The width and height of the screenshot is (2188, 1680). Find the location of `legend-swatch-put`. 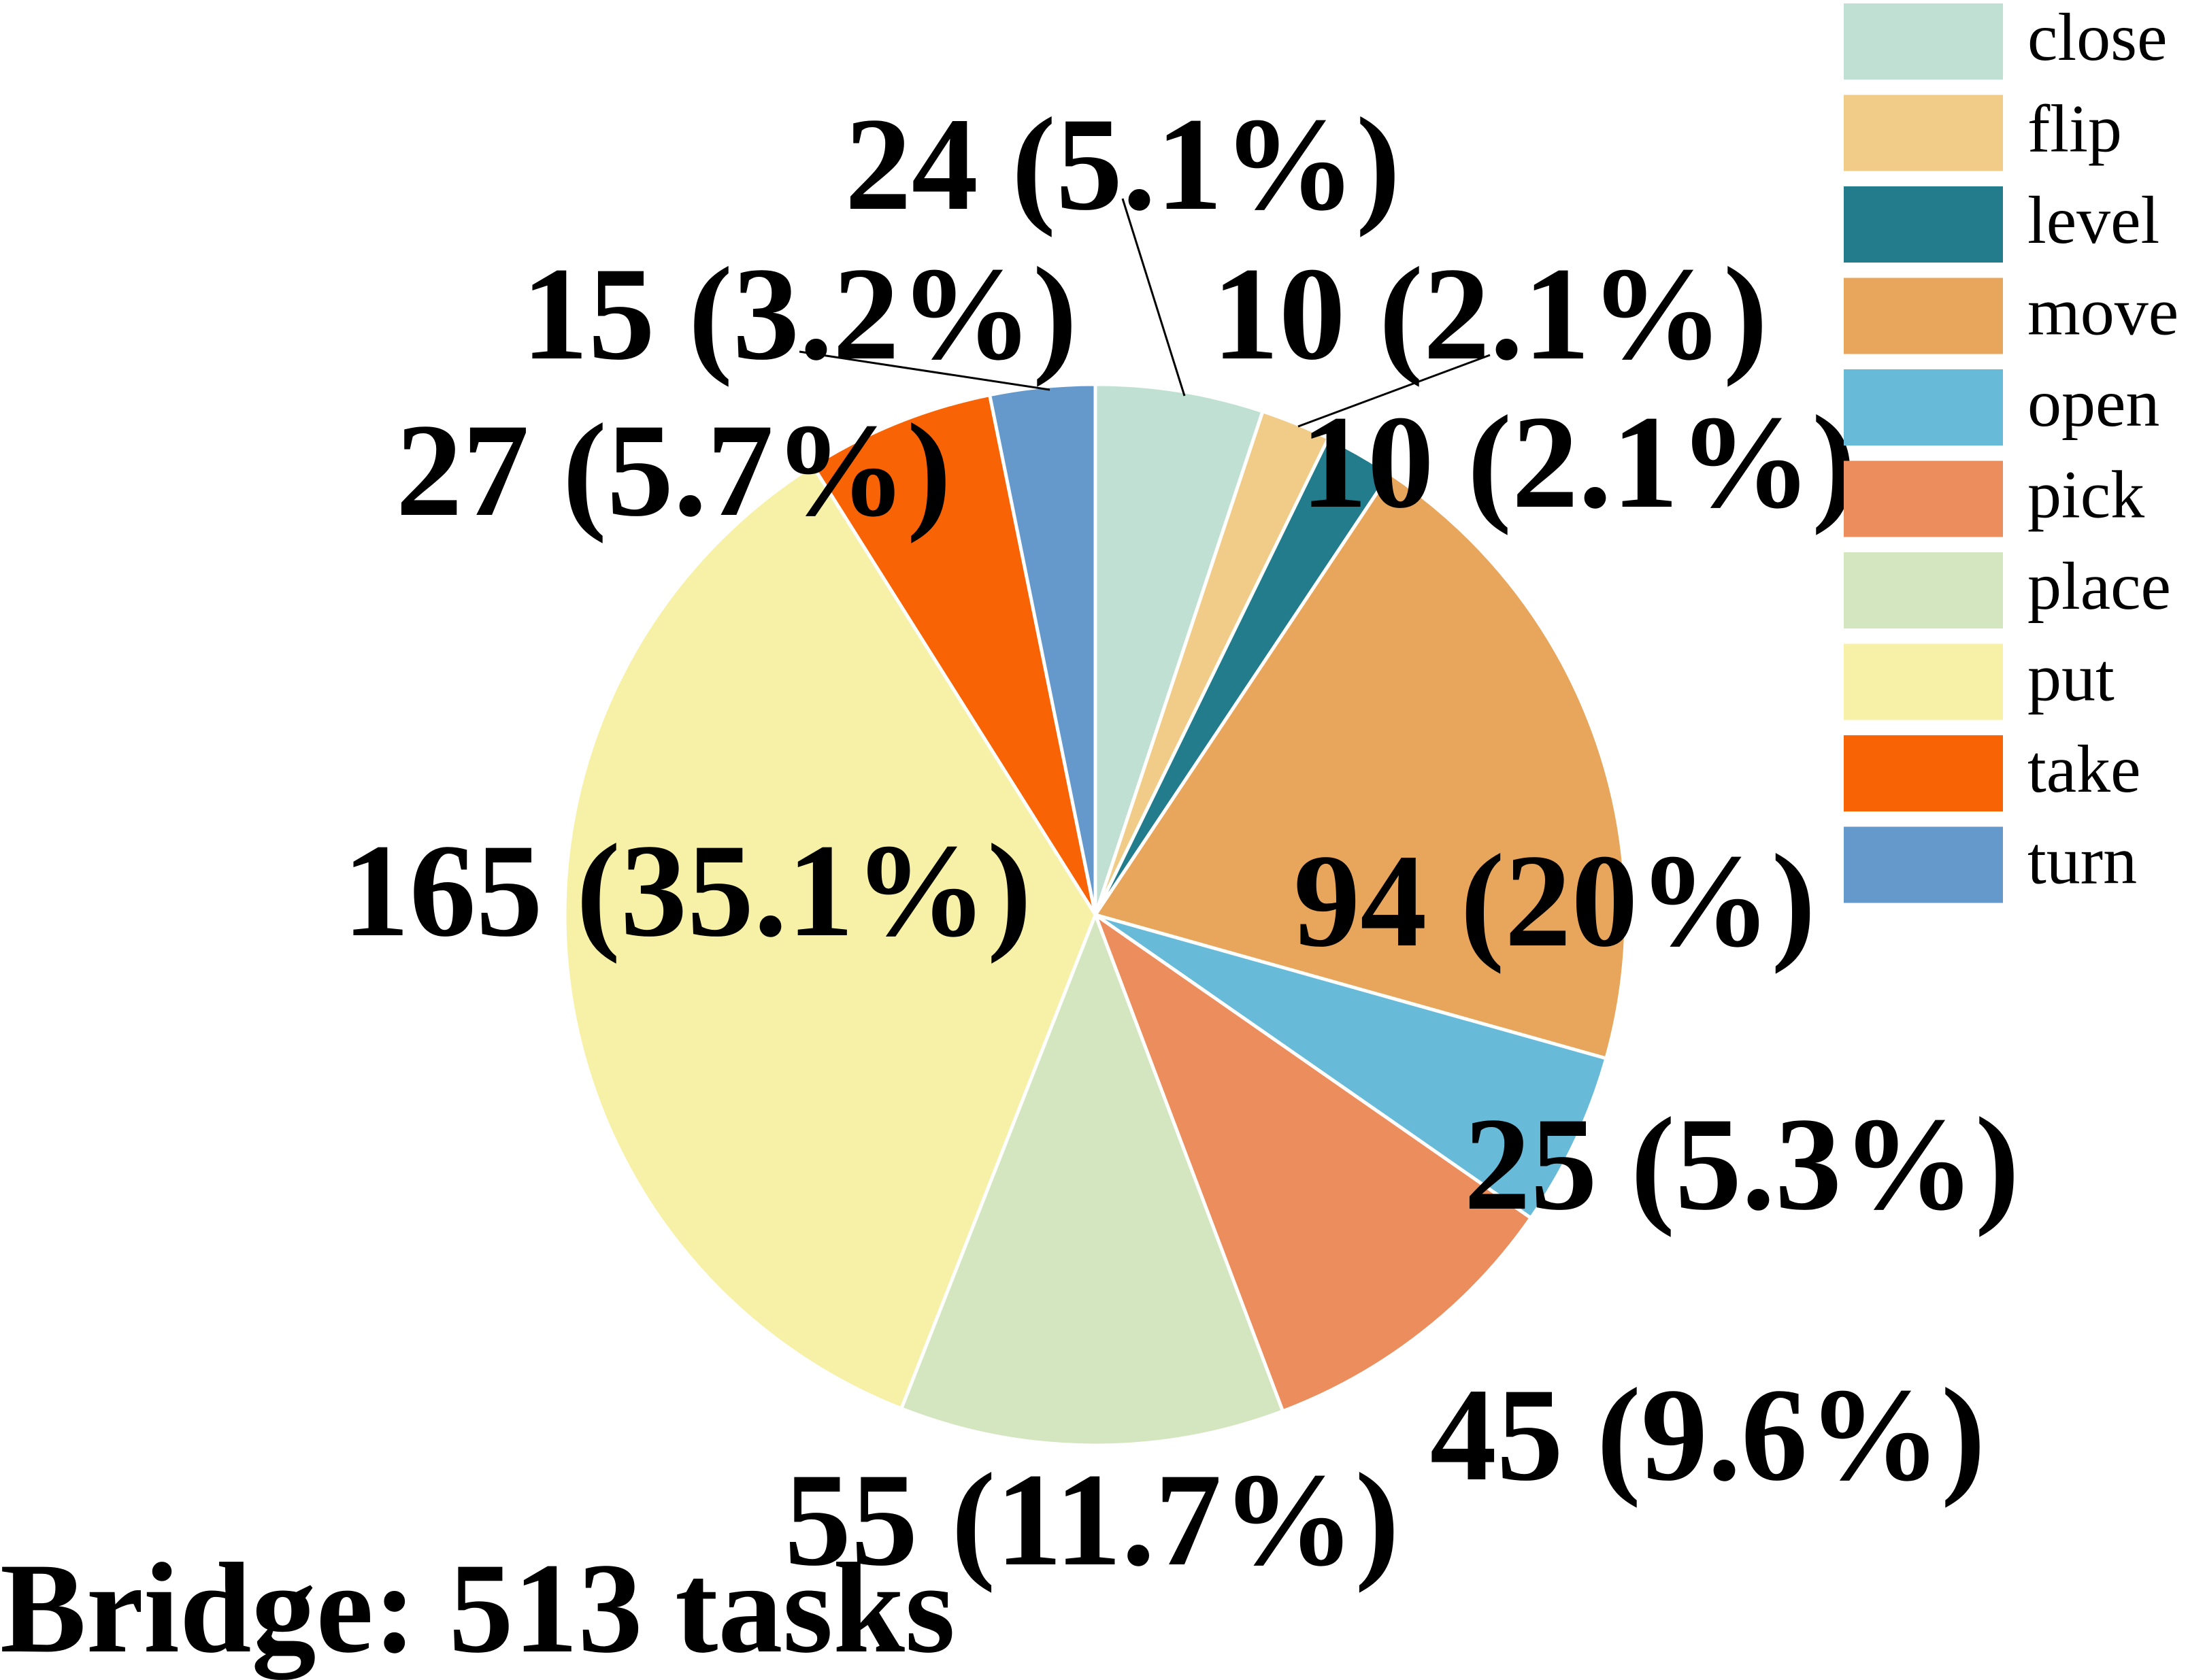

legend-swatch-put is located at coordinates (1923, 681).